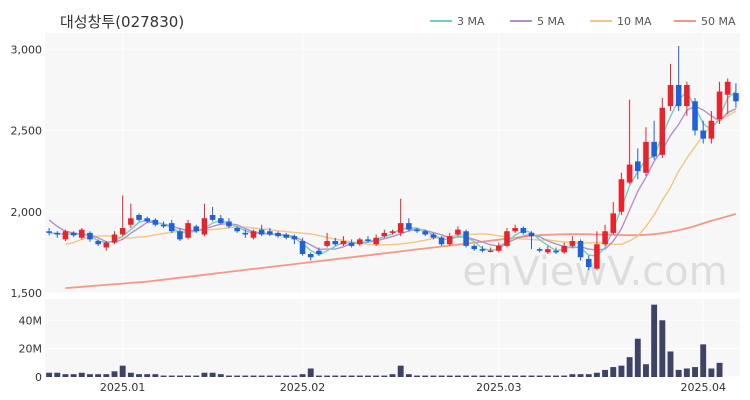 The image size is (750, 400). What do you see at coordinates (27, 131) in the screenshot?
I see `price-tick-label: 2,500` at bounding box center [27, 131].